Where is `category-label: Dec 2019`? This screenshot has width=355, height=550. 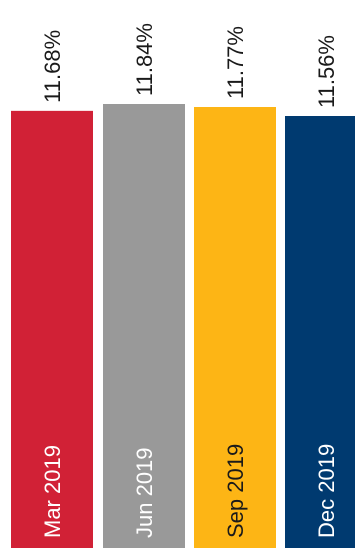
category-label: Dec 2019 is located at coordinates (326, 491).